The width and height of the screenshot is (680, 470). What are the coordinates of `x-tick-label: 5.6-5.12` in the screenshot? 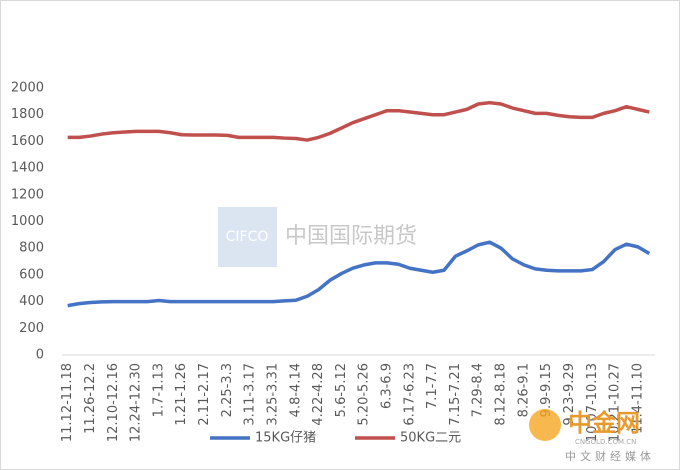 It's located at (341, 390).